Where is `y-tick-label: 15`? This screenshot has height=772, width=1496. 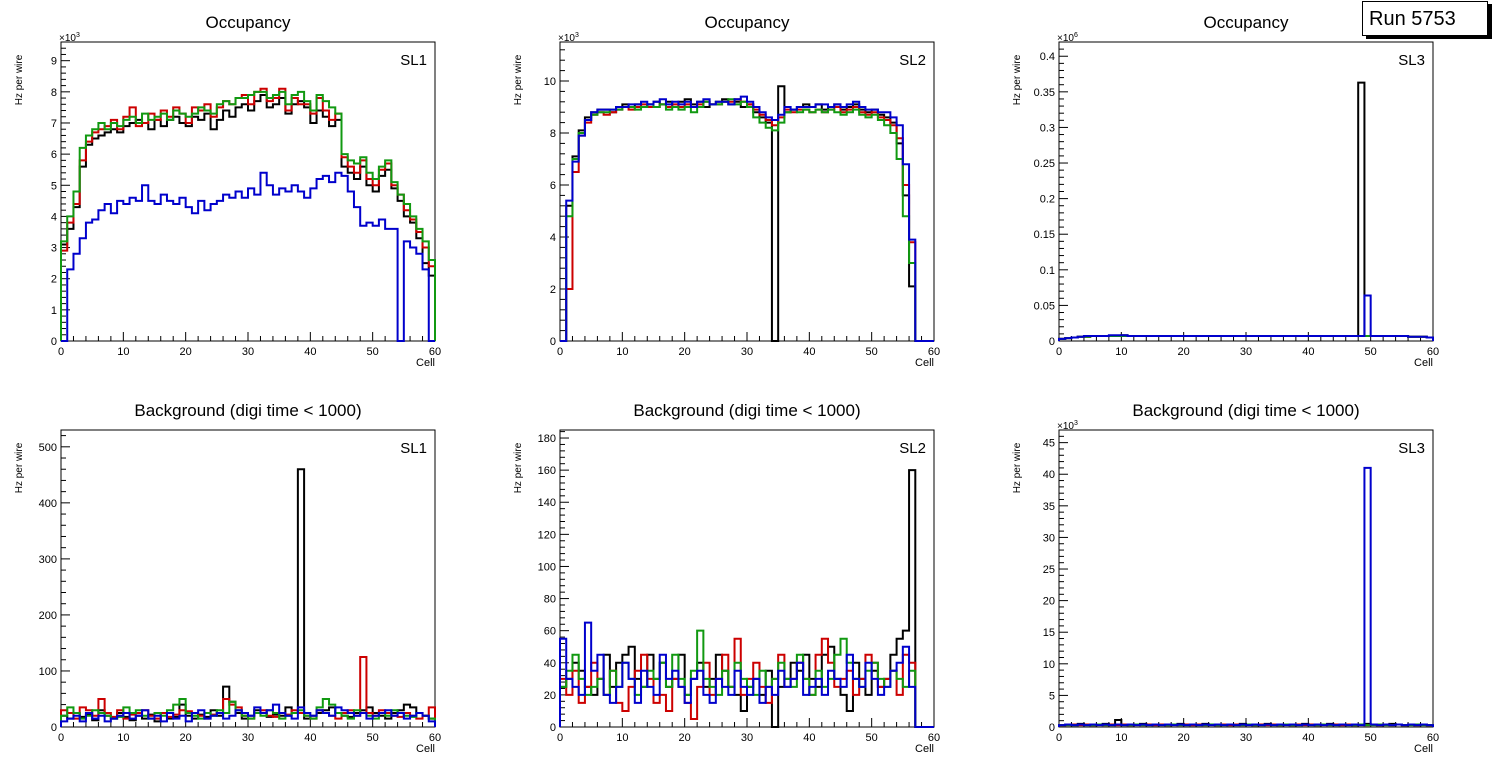
y-tick-label: 15 is located at coordinates (1049, 633).